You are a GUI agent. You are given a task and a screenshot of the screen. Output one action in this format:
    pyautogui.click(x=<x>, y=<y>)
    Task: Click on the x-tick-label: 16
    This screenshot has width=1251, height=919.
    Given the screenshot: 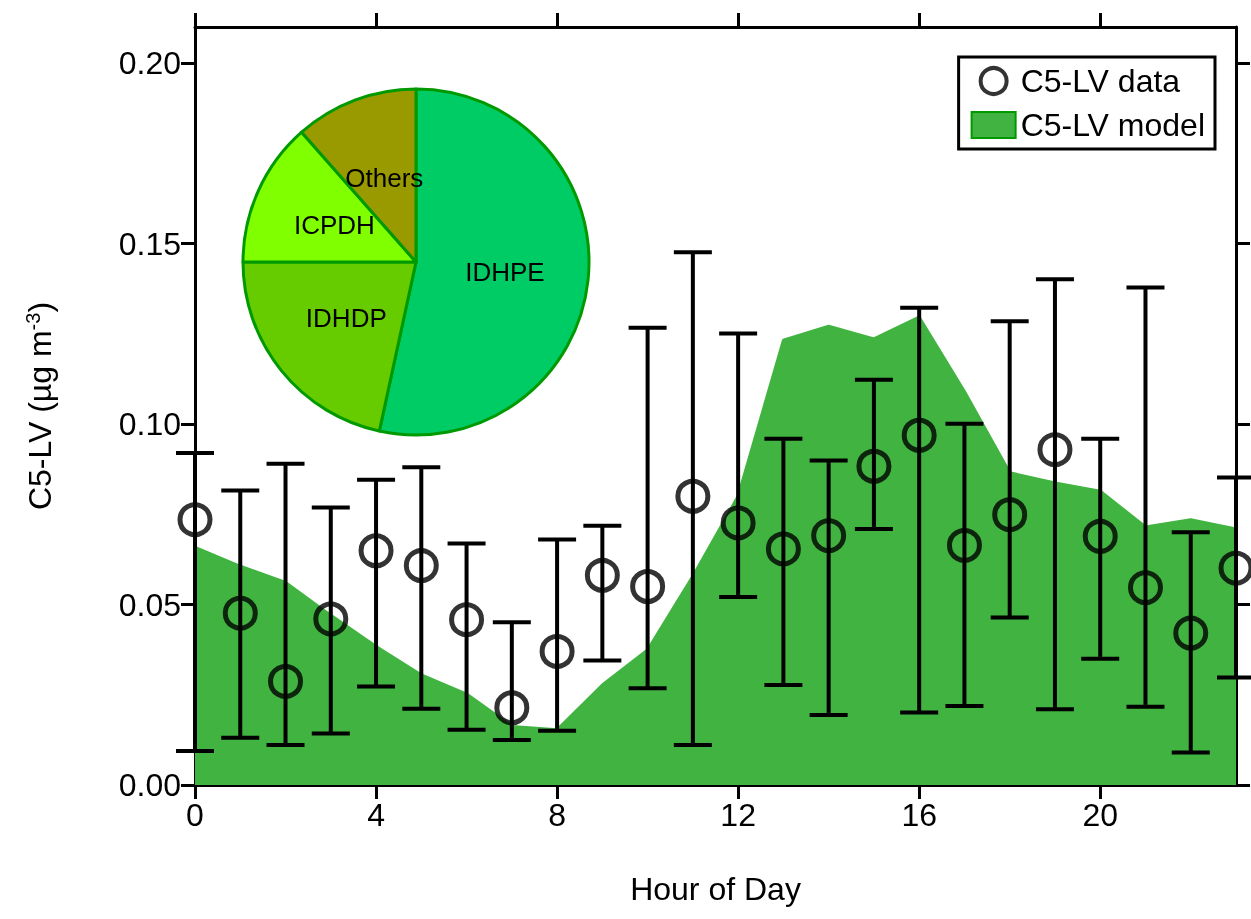 What is the action you would take?
    pyautogui.click(x=919, y=815)
    